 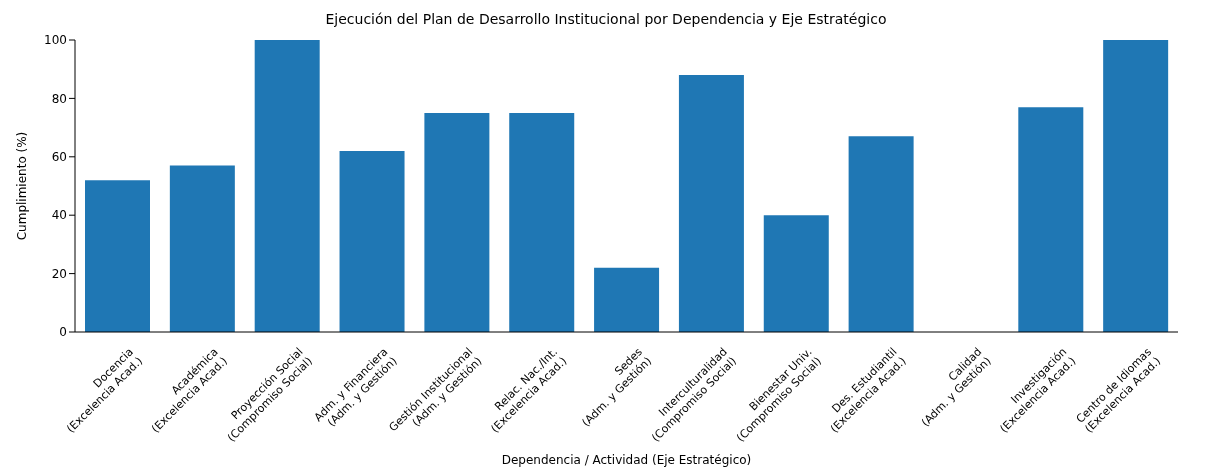 I want to click on y-tick-label: 40, so click(x=59, y=215).